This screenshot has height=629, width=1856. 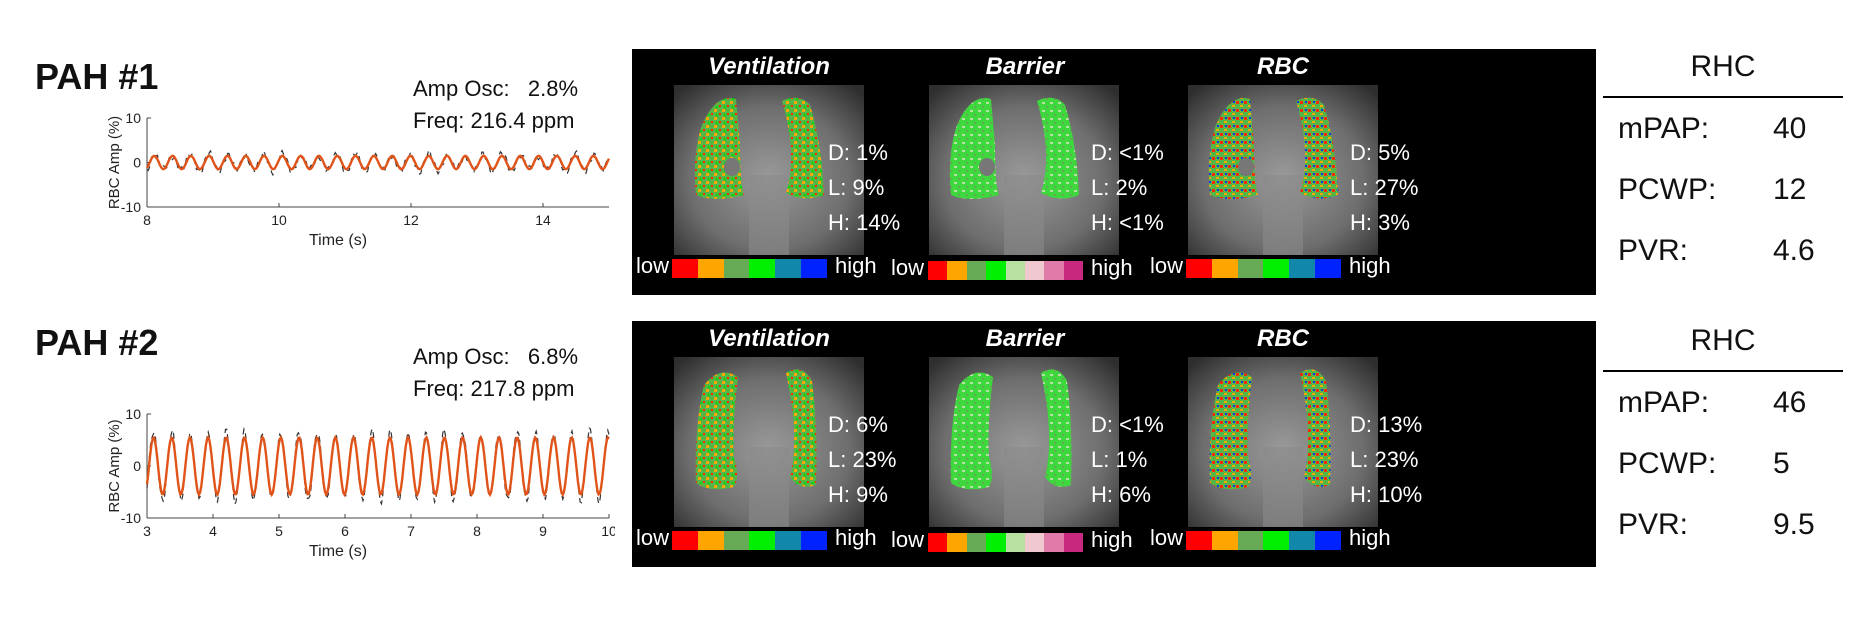 I want to click on amp-osc-label: Amp Osc:, so click(x=461, y=88).